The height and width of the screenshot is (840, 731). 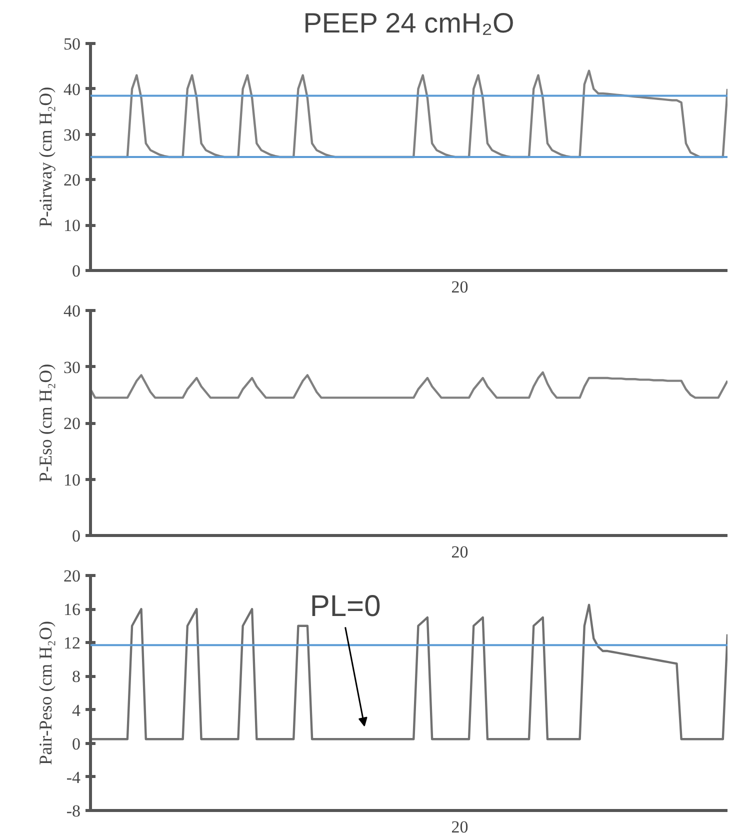 What do you see at coordinates (46, 423) in the screenshot?
I see `y-axis-title: P-Eso (cm H₂O)` at bounding box center [46, 423].